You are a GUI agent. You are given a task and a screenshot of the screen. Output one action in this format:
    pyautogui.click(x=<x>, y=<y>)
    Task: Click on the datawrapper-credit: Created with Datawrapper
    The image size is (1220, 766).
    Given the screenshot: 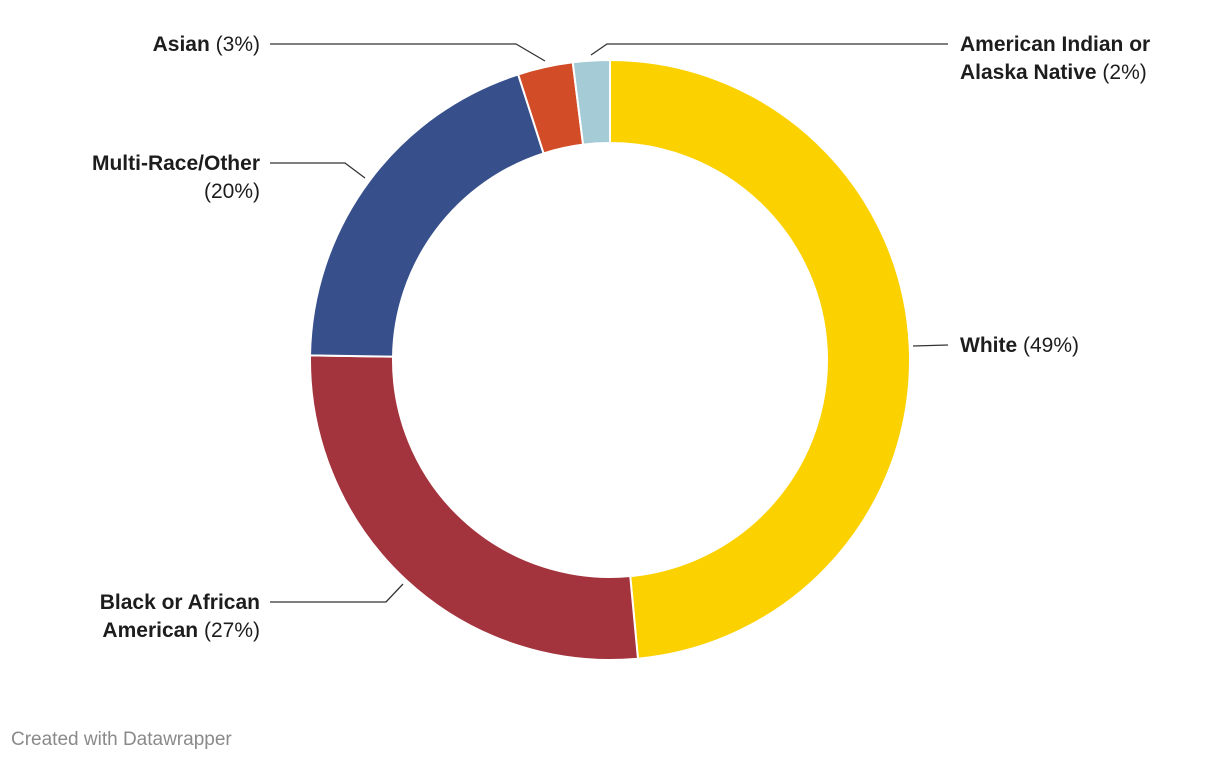 What is the action you would take?
    pyautogui.click(x=121, y=739)
    